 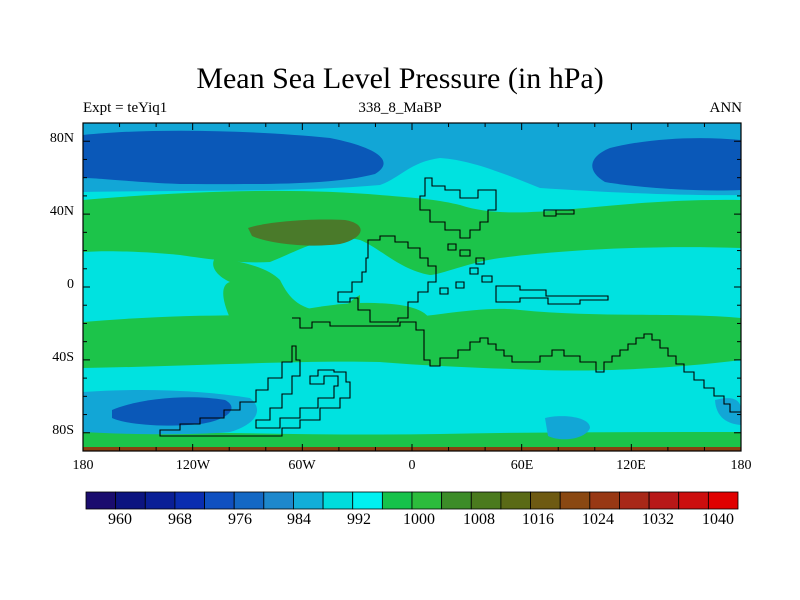 What do you see at coordinates (522, 465) in the screenshot?
I see `x-label-60e: 60E` at bounding box center [522, 465].